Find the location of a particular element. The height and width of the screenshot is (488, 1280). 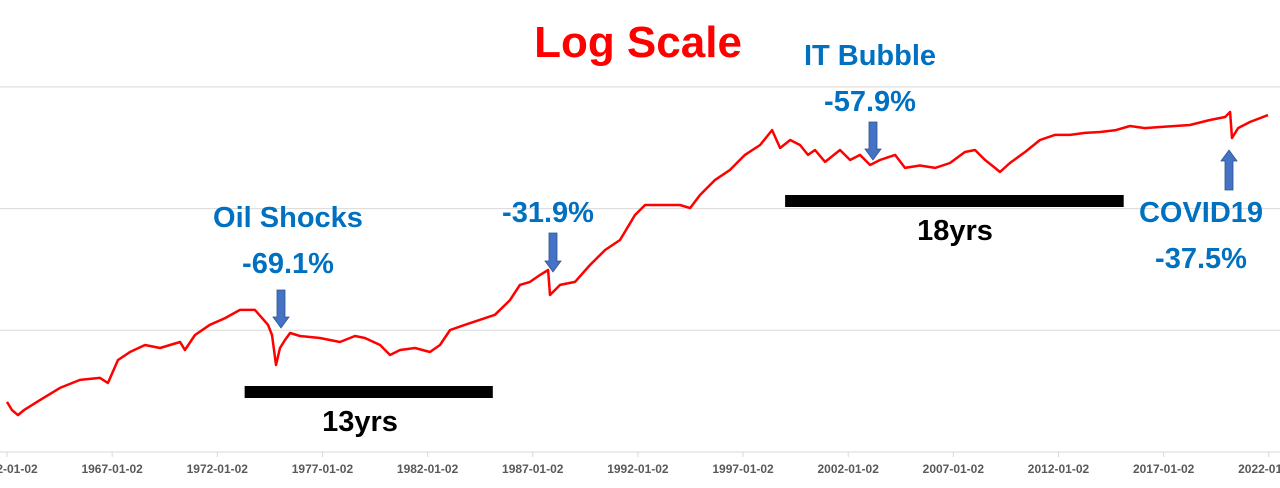

arrow-up-icon is located at coordinates (1229, 170).